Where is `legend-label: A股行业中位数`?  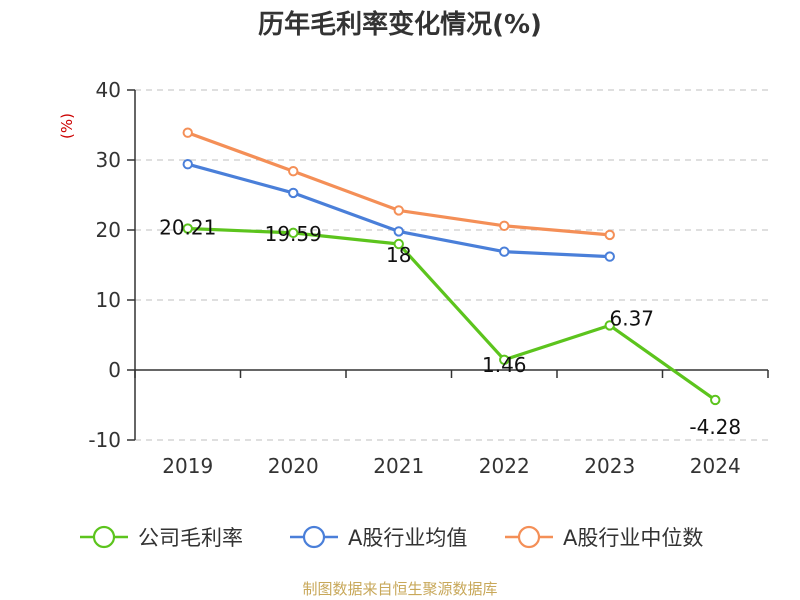 legend-label: A股行业中位数 is located at coordinates (633, 538).